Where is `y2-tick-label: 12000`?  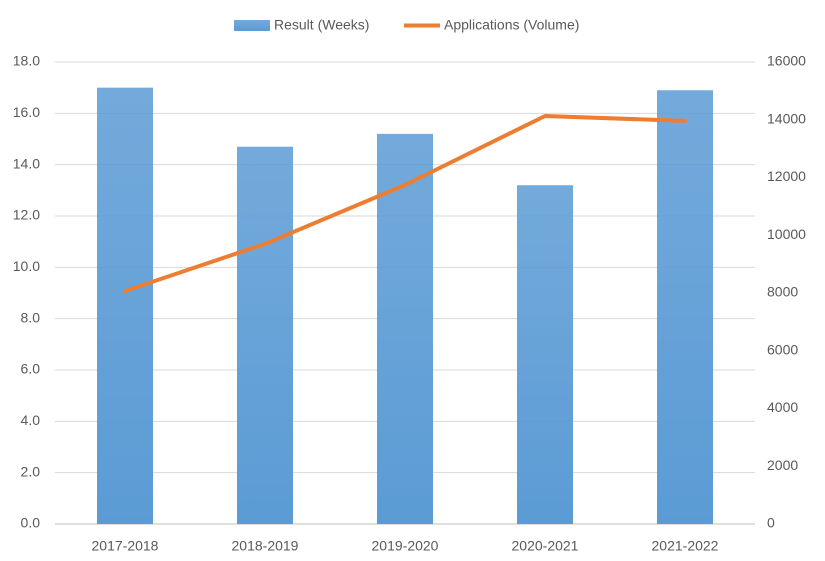 y2-tick-label: 12000 is located at coordinates (786, 176).